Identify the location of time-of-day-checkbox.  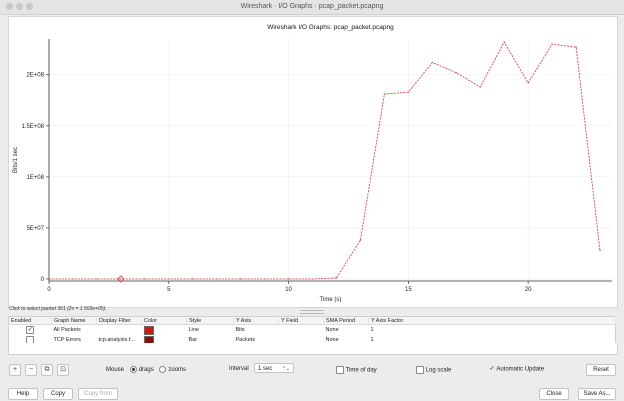
(340, 370).